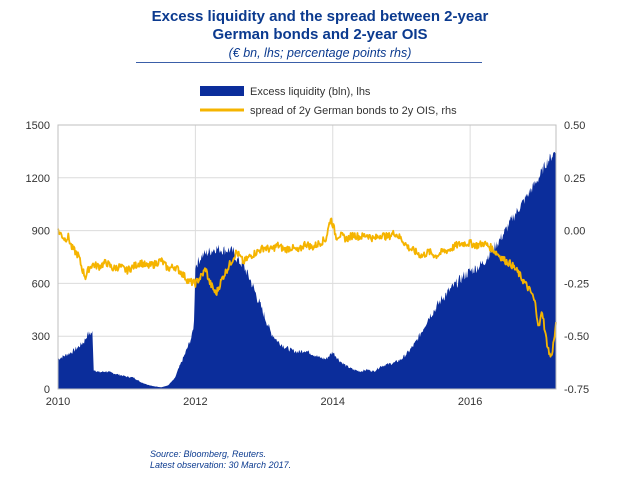  What do you see at coordinates (58, 402) in the screenshot?
I see `x-axis-tick-label: 2010` at bounding box center [58, 402].